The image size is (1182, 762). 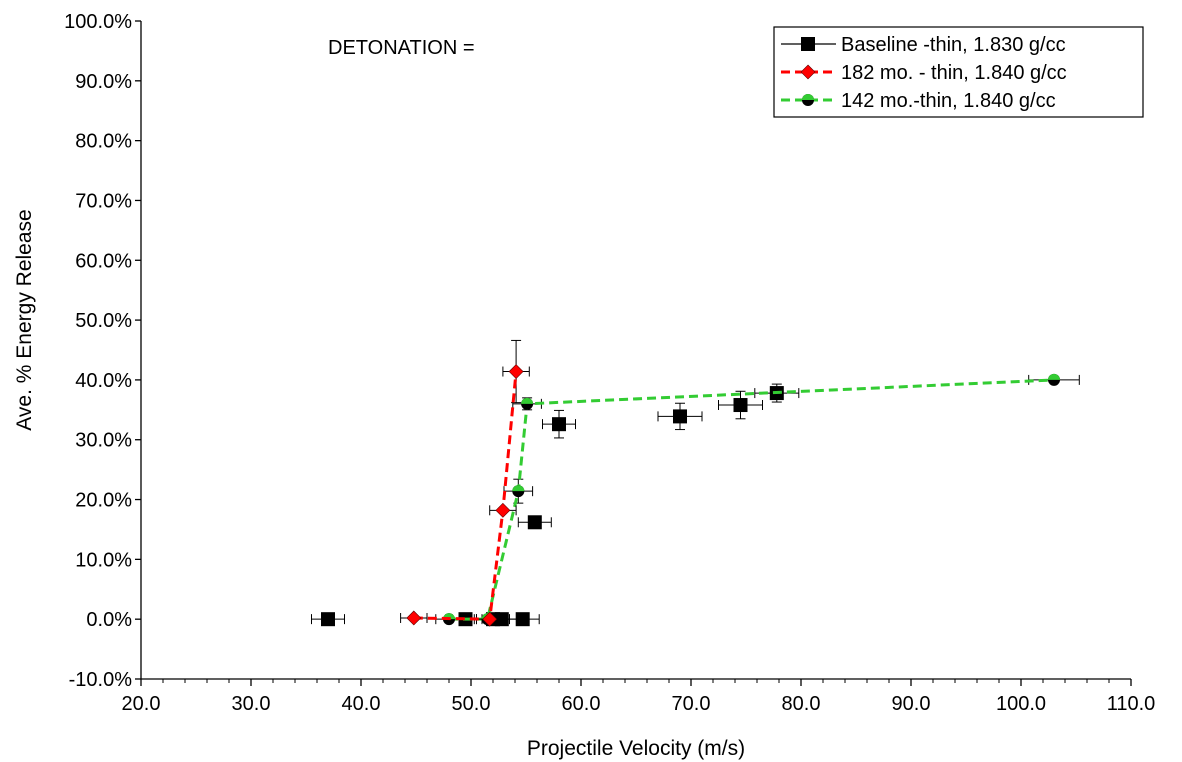 I want to click on y-tick-label: 60.0%, so click(x=103, y=261).